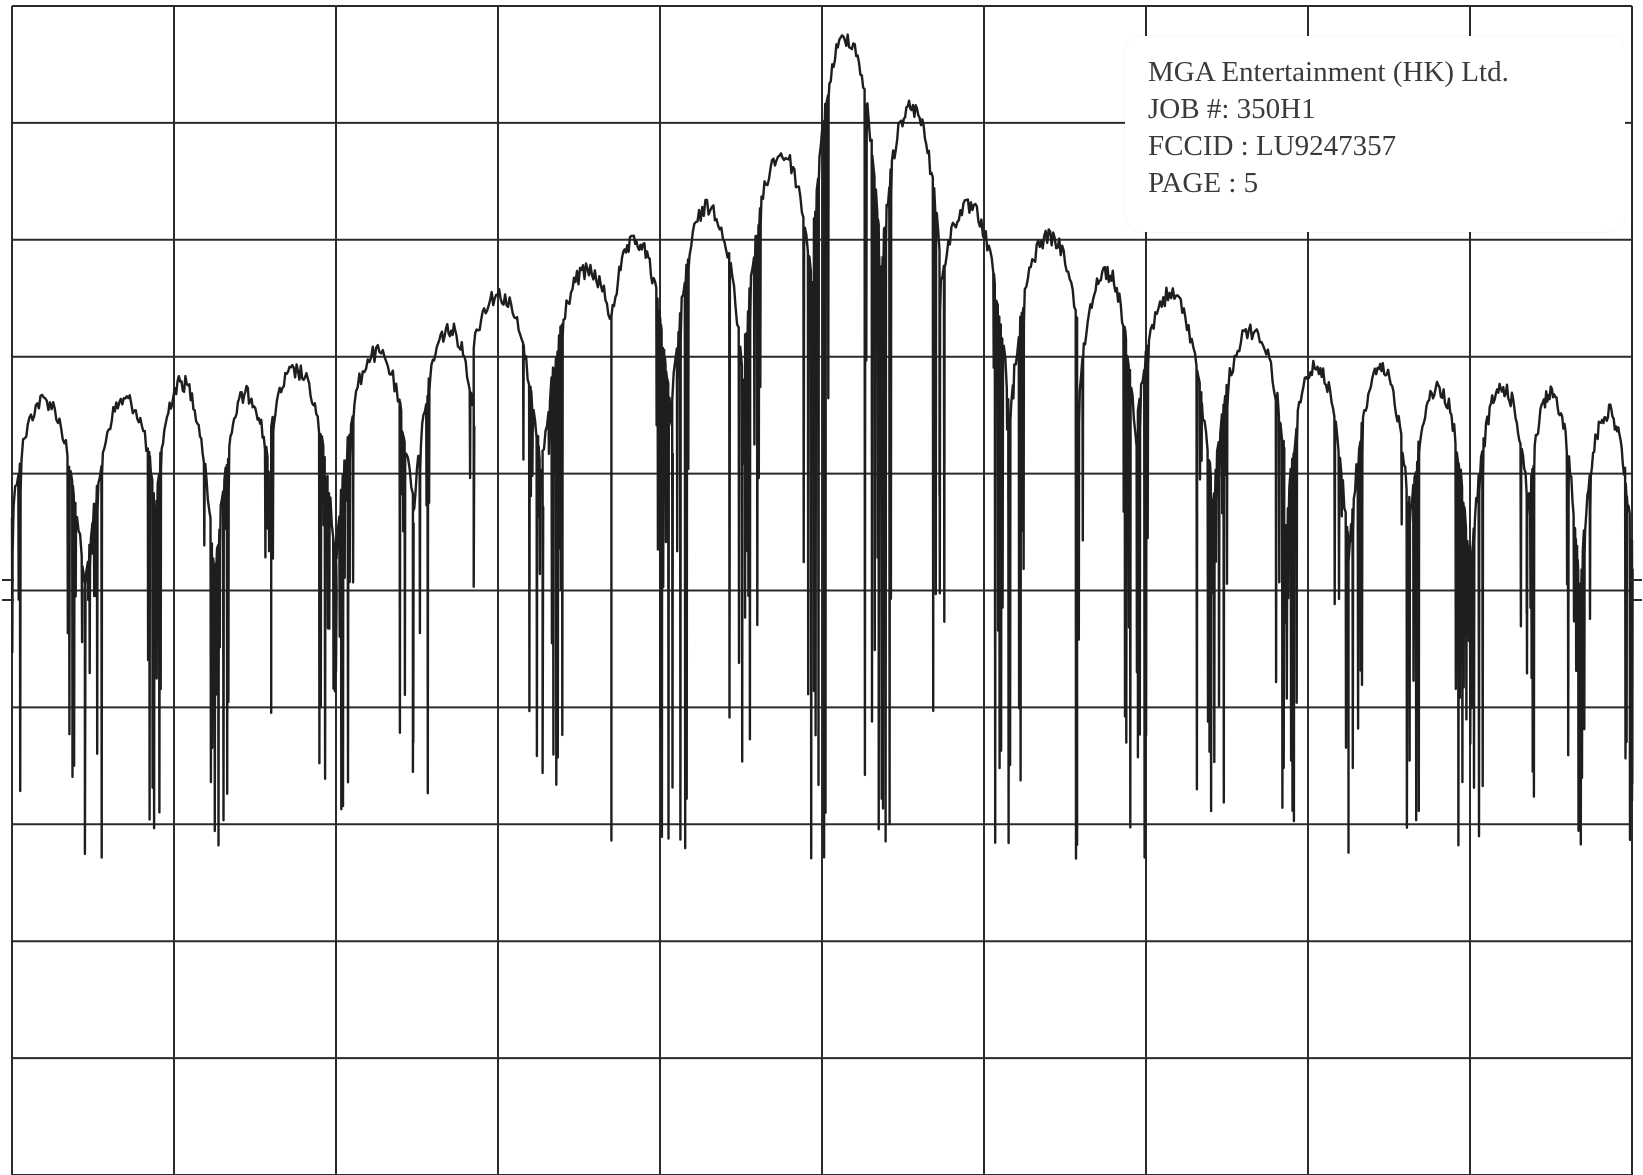  Describe the element at coordinates (1328, 72) in the screenshot. I see `company-name: MGA Entertainment (HK) Ltd.` at that location.